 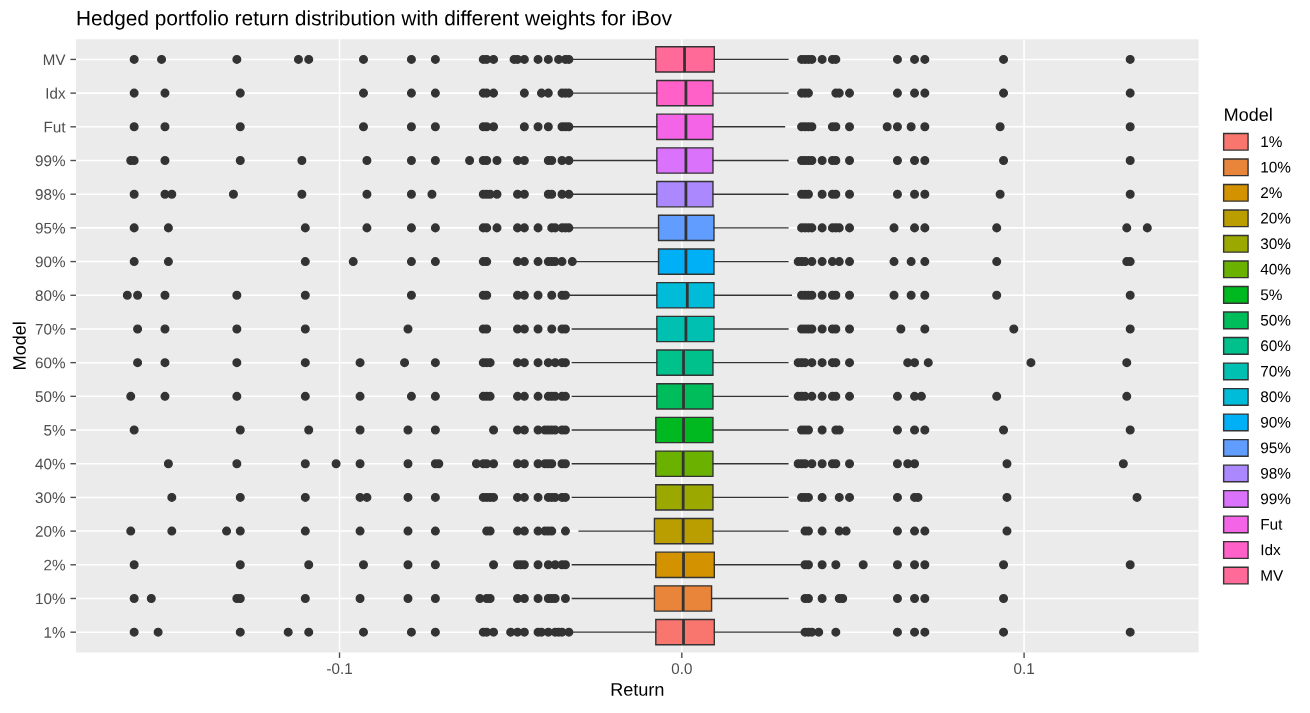 What do you see at coordinates (1272, 524) in the screenshot?
I see `legend-label: Fut` at bounding box center [1272, 524].